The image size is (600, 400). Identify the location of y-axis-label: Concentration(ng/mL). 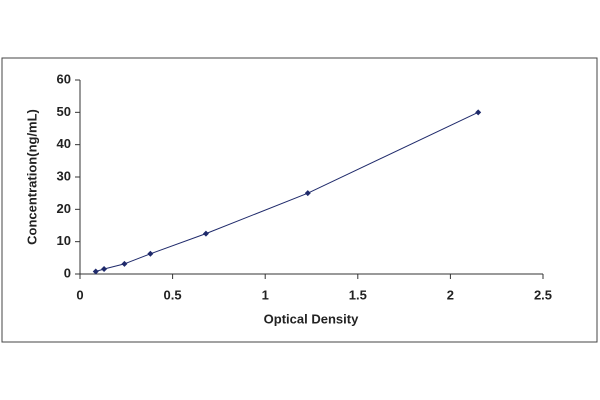
(31, 177).